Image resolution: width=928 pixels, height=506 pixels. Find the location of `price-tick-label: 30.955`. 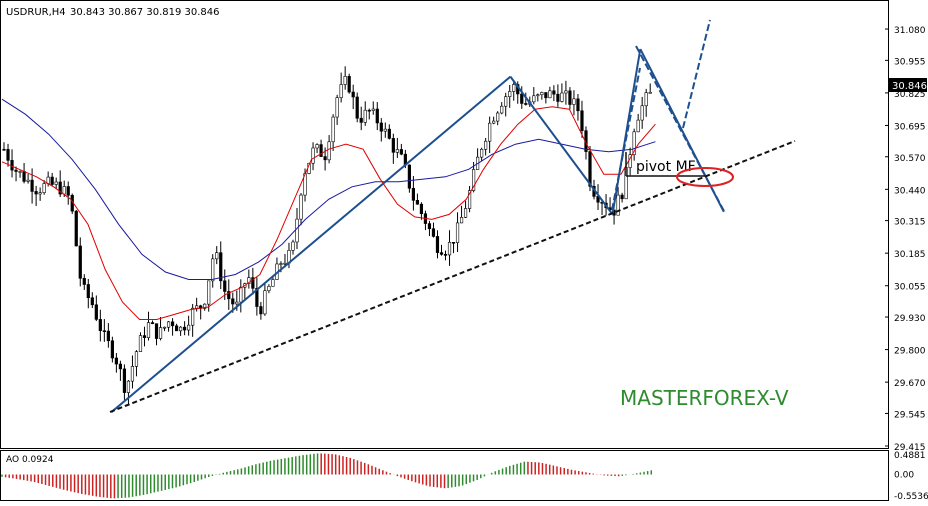

price-tick-label: 30.955 is located at coordinates (910, 62).